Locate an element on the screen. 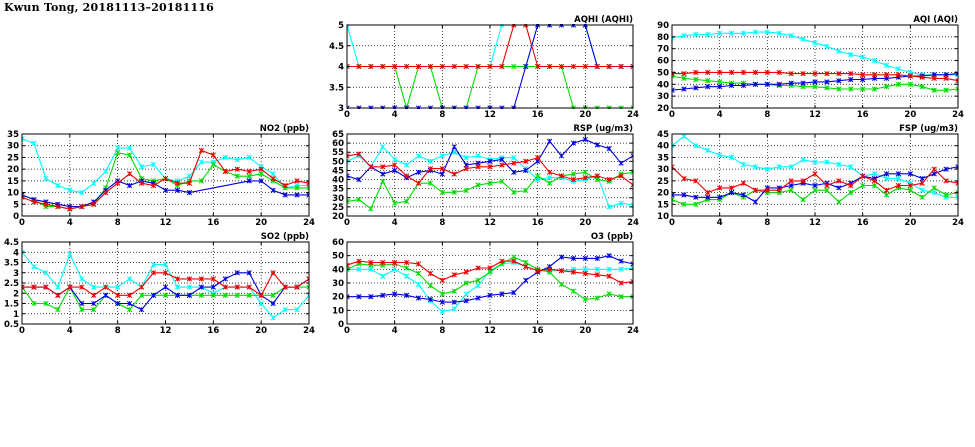  o3-title: O3 (ppb) is located at coordinates (612, 237).